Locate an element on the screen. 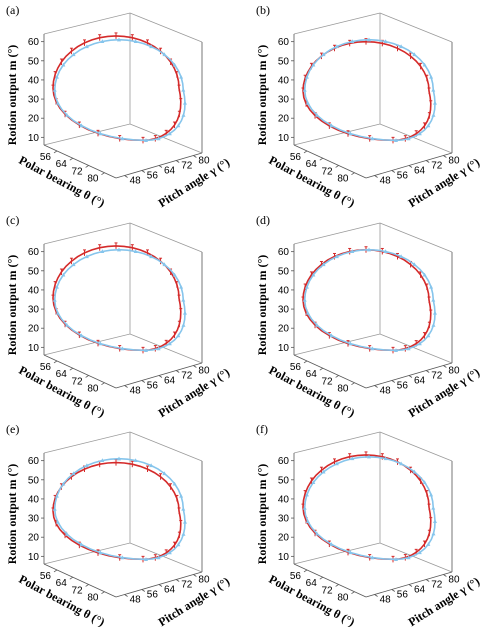 The height and width of the screenshot is (628, 500). series-blue is located at coordinates (369, 507).